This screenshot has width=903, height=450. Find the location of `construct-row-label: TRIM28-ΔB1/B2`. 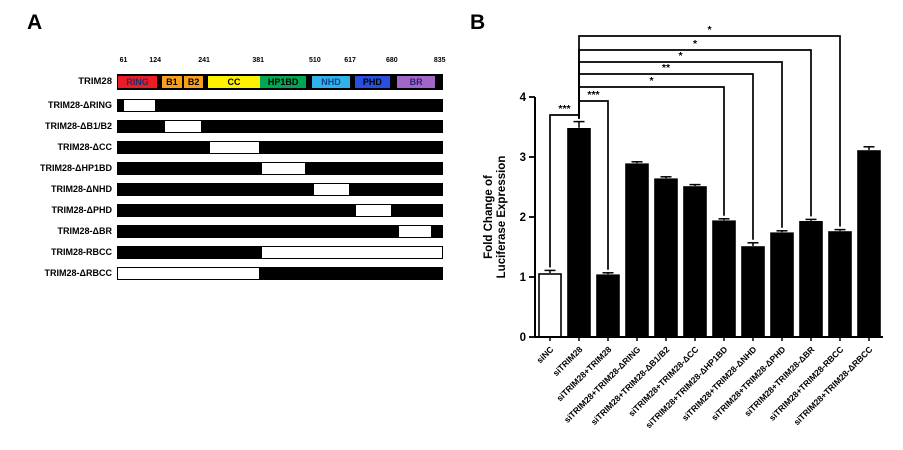

construct-row-label: TRIM28-ΔB1/B2 is located at coordinates (78, 126).